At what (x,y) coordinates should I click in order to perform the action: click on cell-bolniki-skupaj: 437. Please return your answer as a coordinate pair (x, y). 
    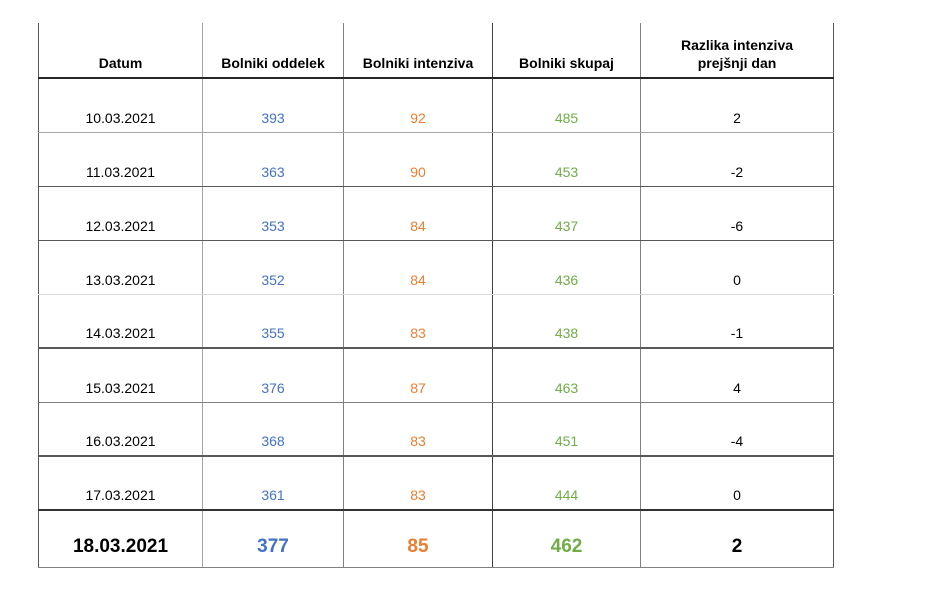
    Looking at the image, I should click on (566, 213).